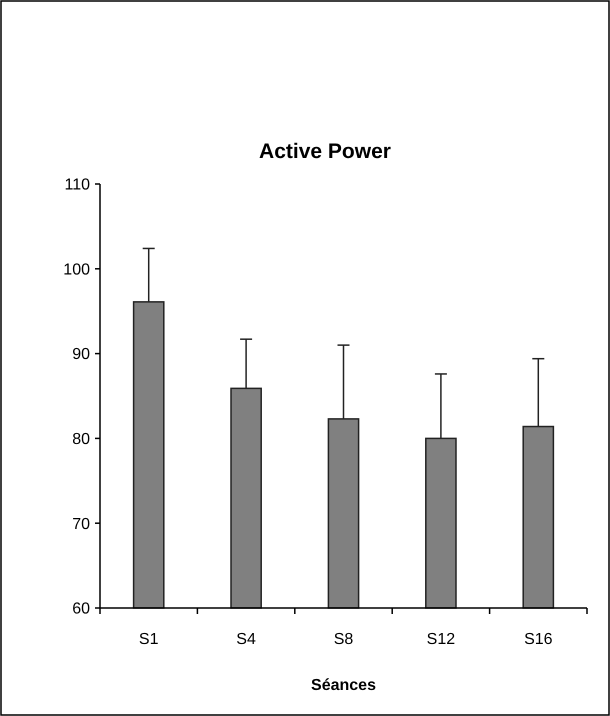  What do you see at coordinates (343, 685) in the screenshot?
I see `x-axis-title: Séances` at bounding box center [343, 685].